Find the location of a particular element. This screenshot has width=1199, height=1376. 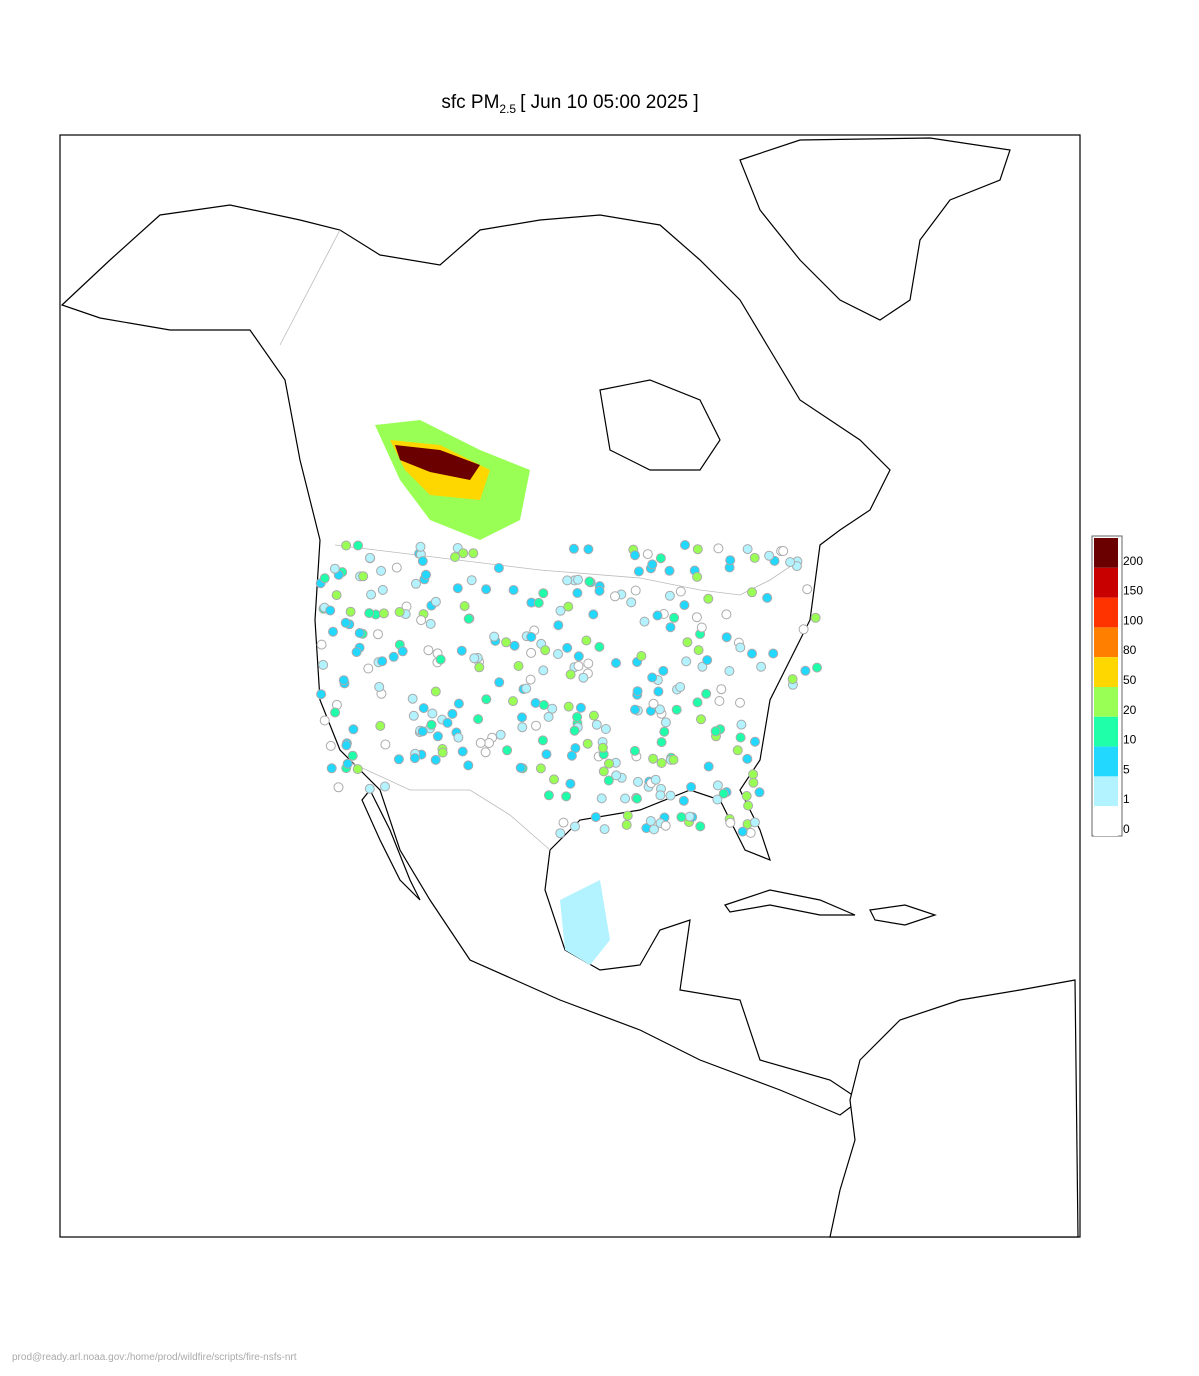

legend-label: 10 is located at coordinates (1130, 740).